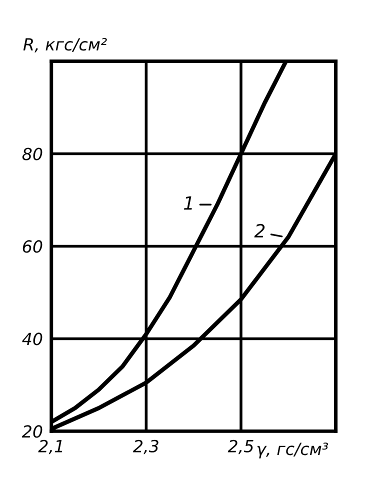 This screenshot has width=367, height=490. What do you see at coordinates (292, 450) in the screenshot?
I see `x-axis-title: γ, гс/см³` at bounding box center [292, 450].